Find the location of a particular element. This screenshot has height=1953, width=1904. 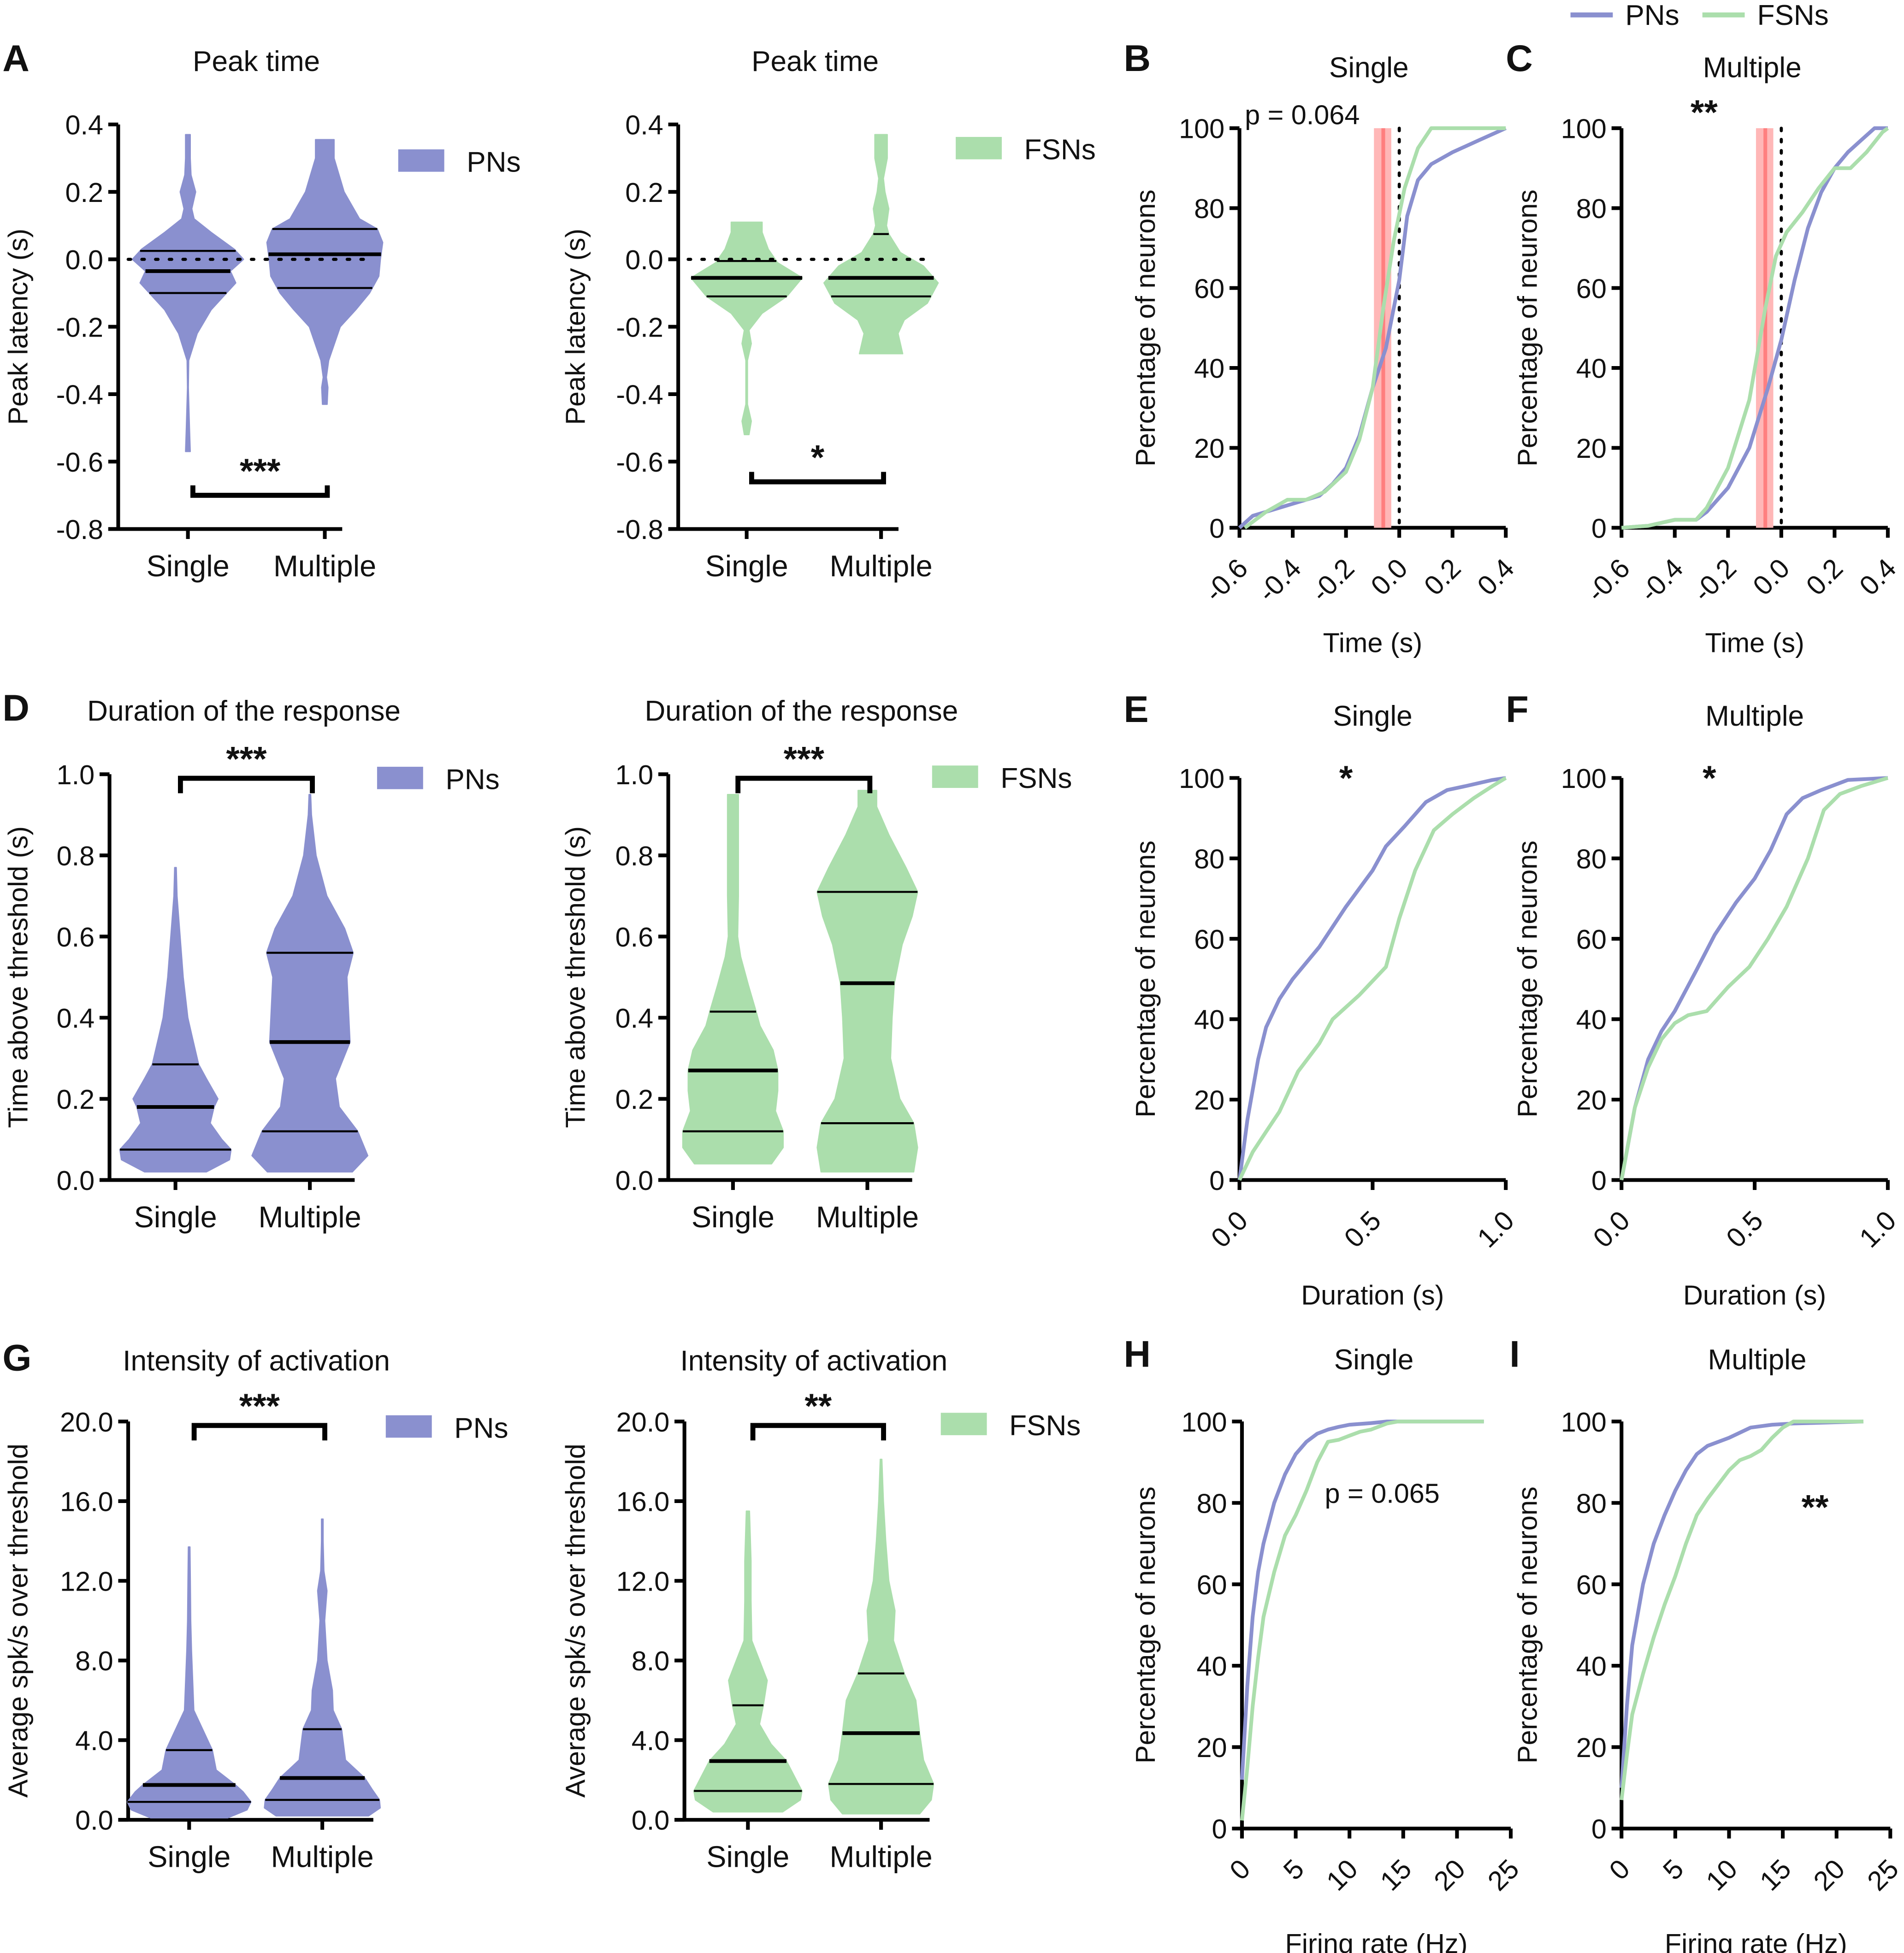

x-tick-label: 5 is located at coordinates (1293, 1869).